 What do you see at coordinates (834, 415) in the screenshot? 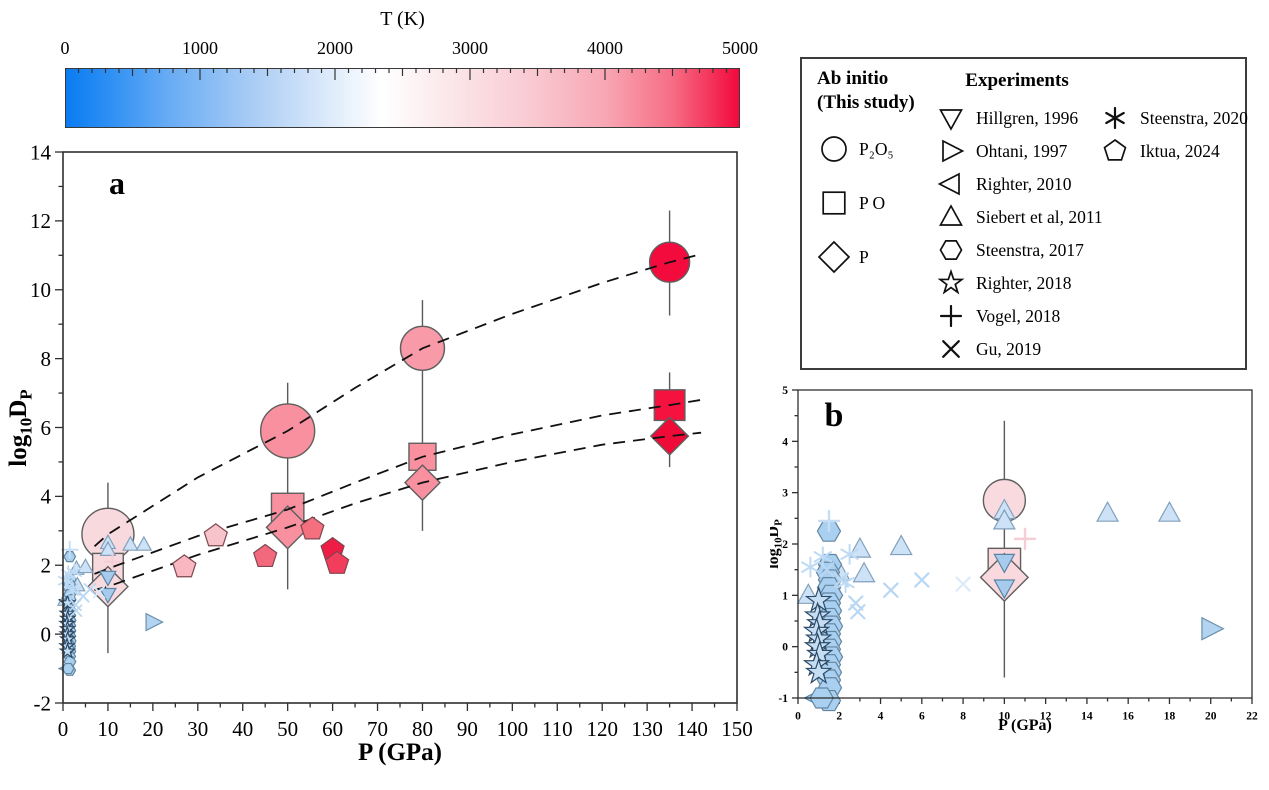
I see `panel-letter: b` at bounding box center [834, 415].